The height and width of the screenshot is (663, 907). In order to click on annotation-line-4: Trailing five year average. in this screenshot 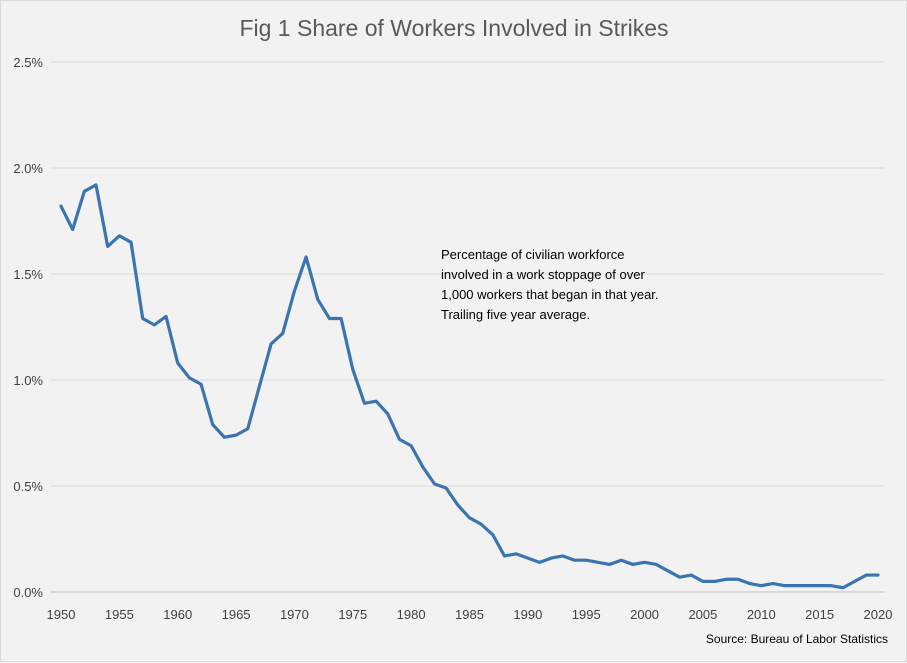, I will do `click(515, 314)`.